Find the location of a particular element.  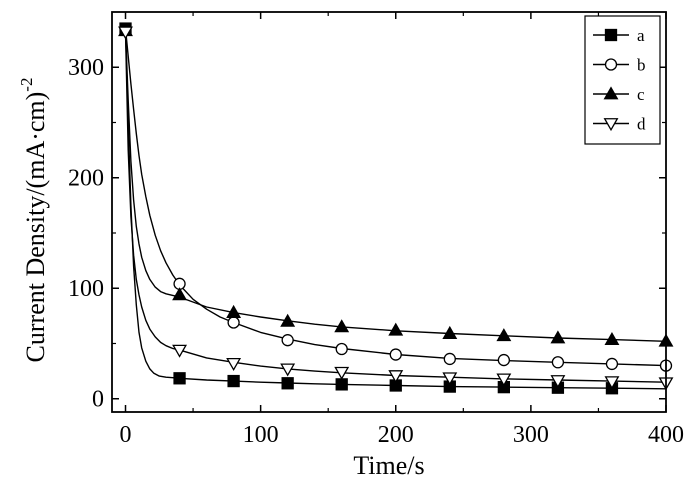

x-tick-label: 100 is located at coordinates (261, 435).